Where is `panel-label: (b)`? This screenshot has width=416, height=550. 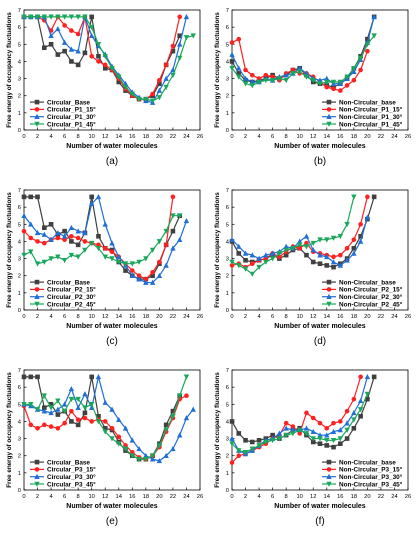
panel-label: (b) is located at coordinates (320, 161).